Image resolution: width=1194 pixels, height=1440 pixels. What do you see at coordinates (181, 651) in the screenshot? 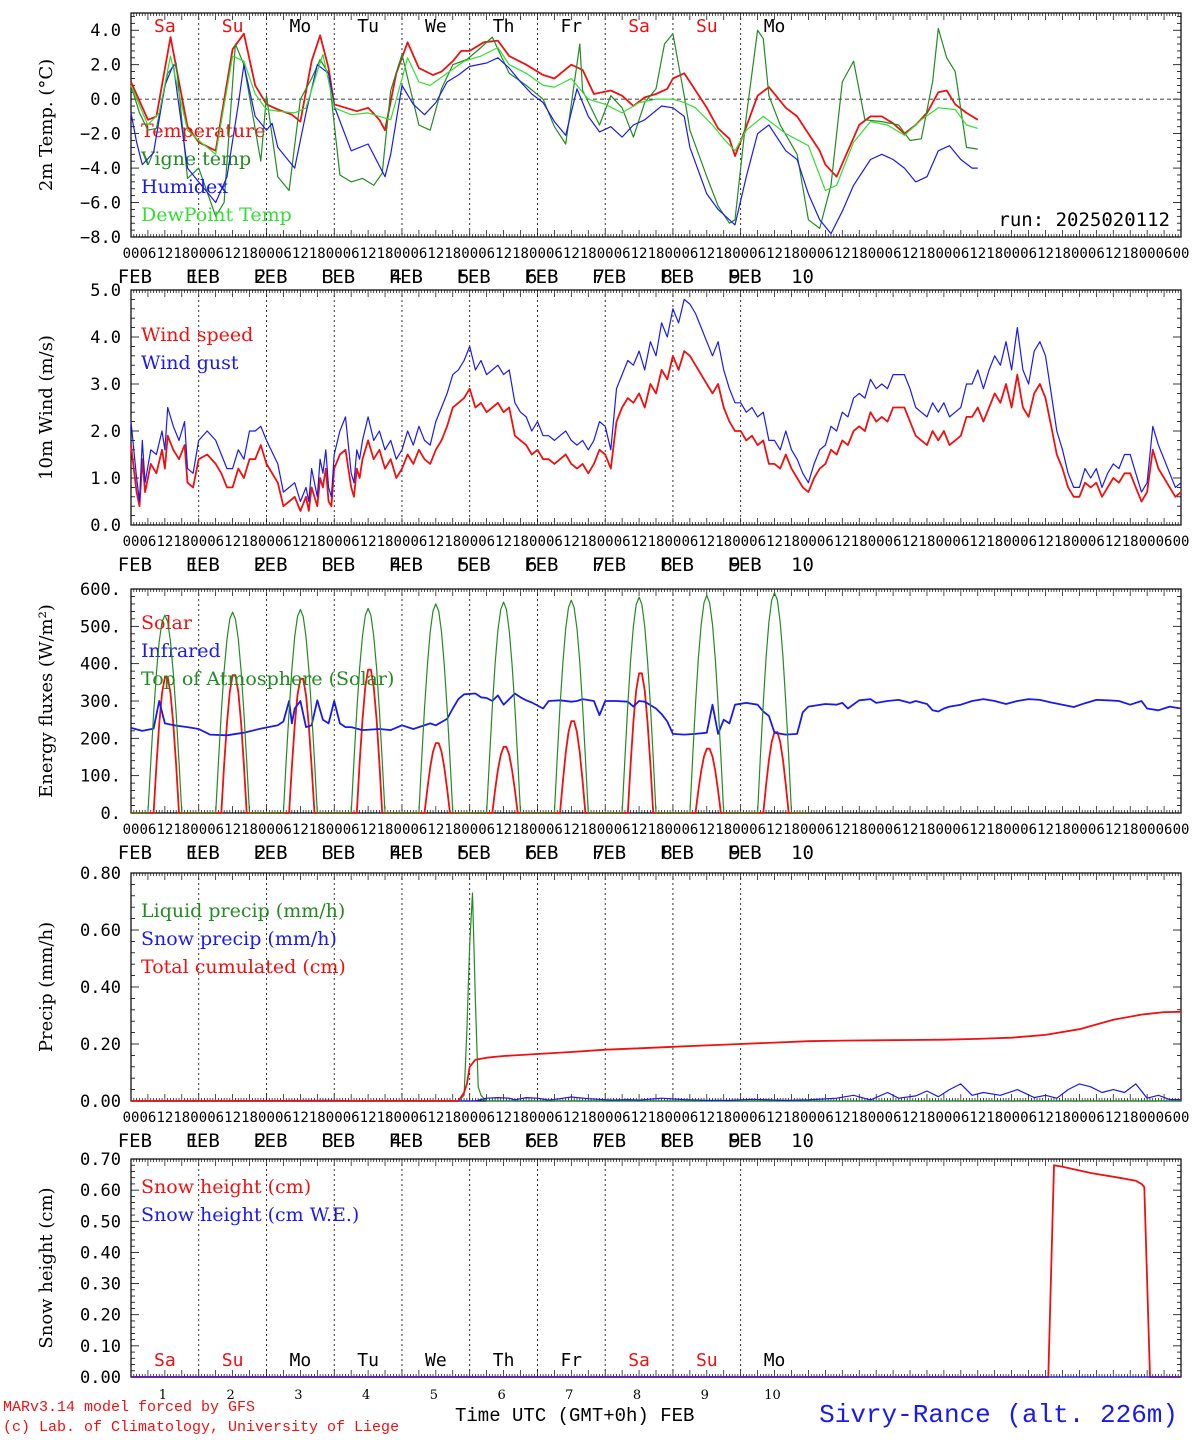
I see `legend-entry: Infrared` at bounding box center [181, 651].